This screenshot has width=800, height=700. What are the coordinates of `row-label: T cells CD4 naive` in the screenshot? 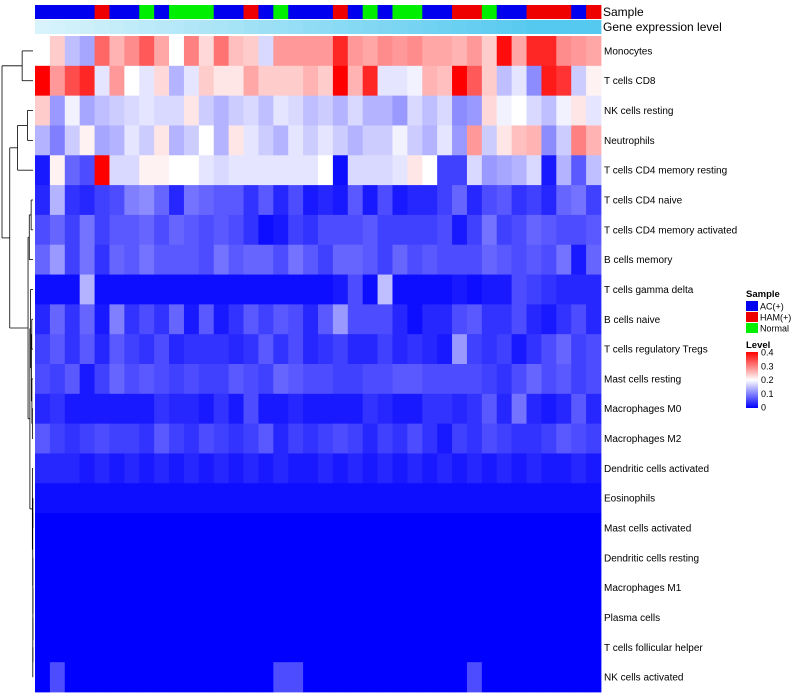 It's located at (643, 201).